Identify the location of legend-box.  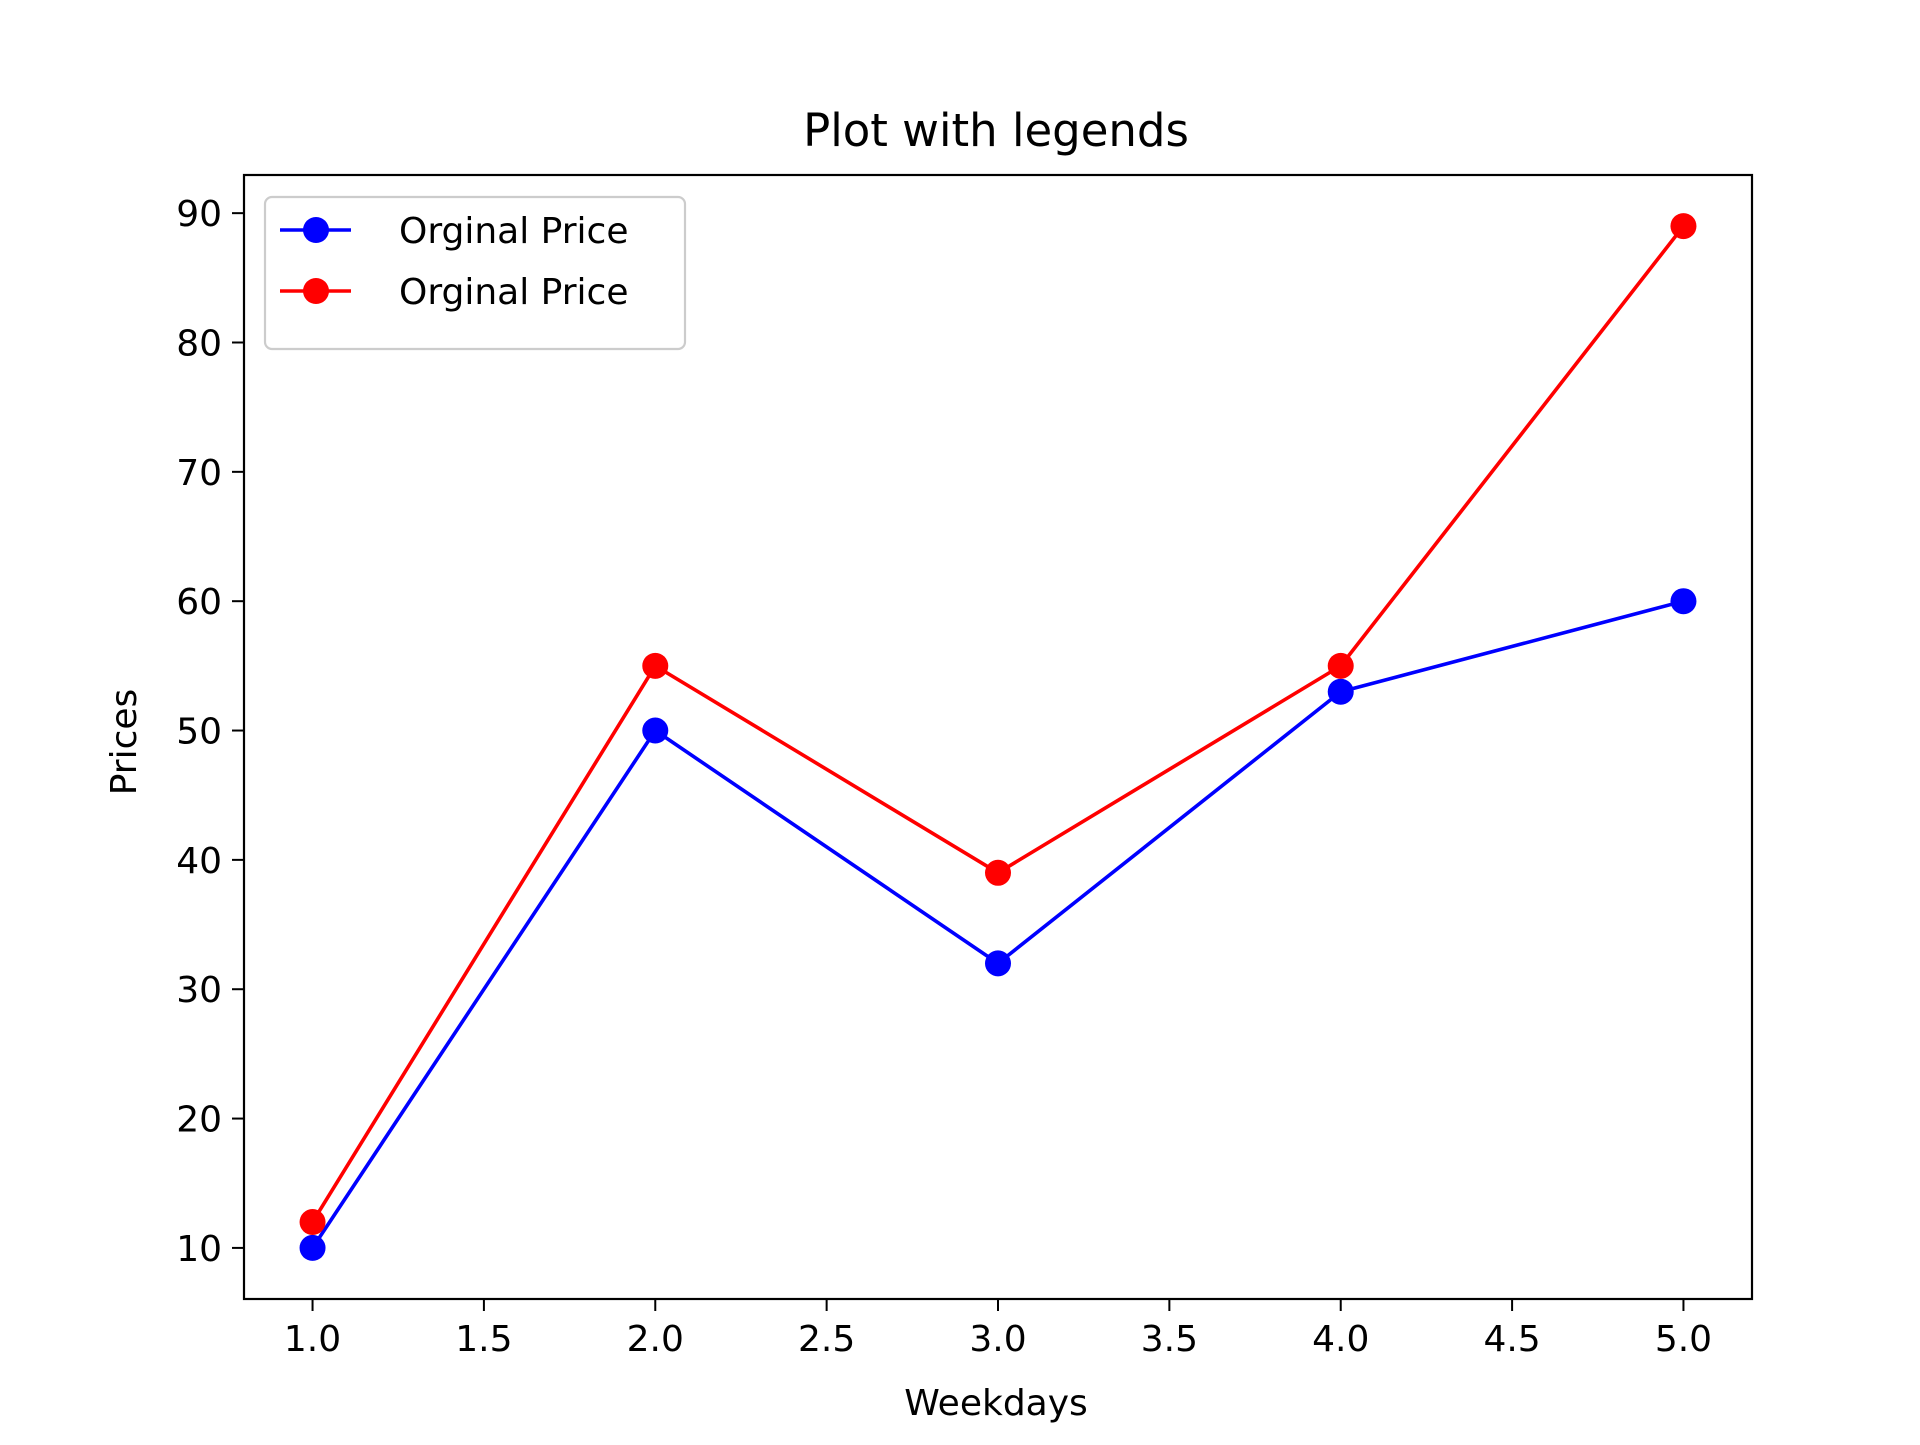
(475, 273).